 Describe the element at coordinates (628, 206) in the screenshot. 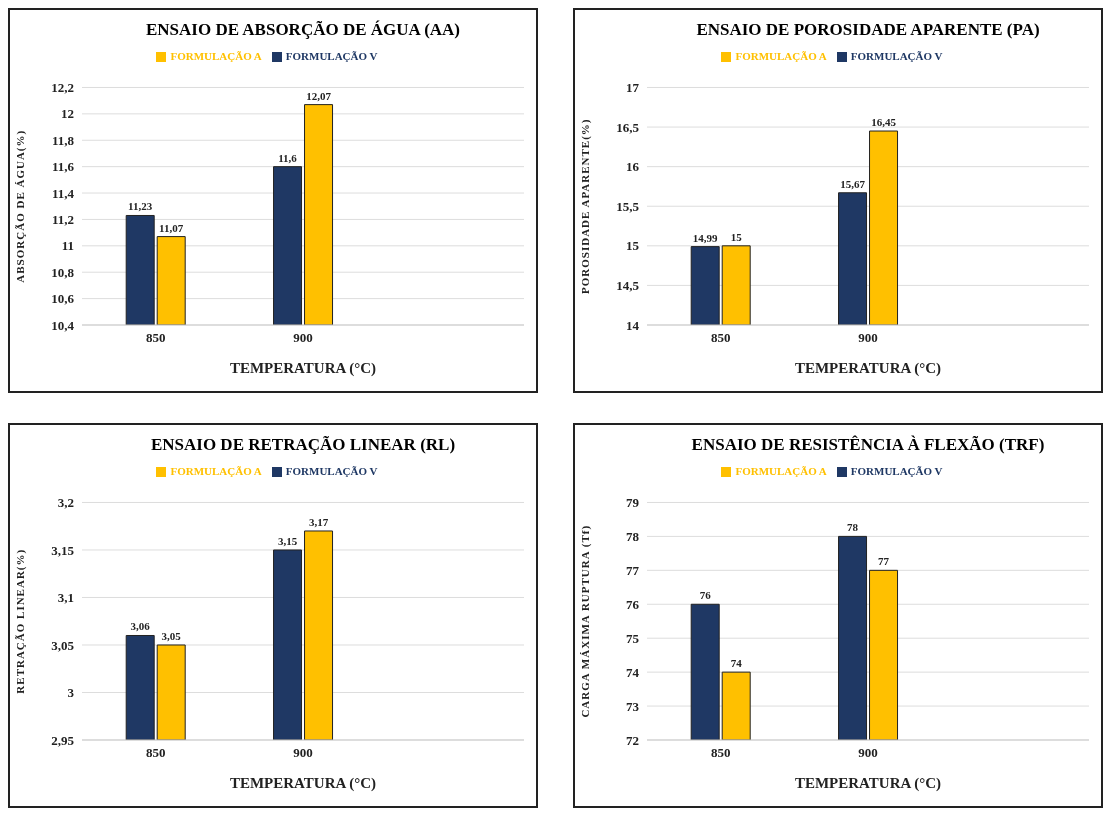

I see `y-tick-label: 15,5` at that location.